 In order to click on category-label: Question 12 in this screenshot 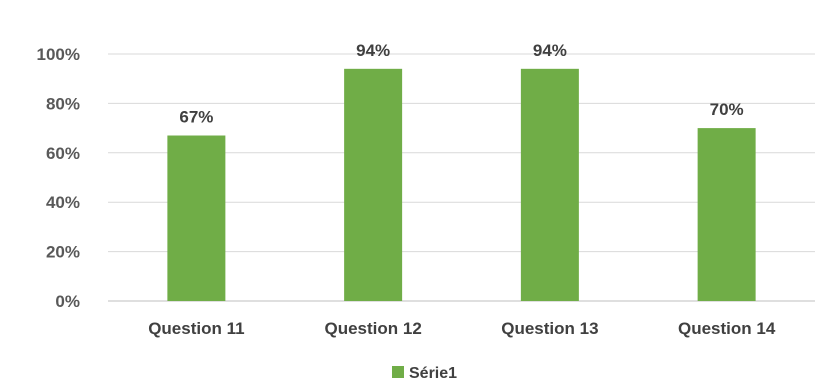, I will do `click(372, 328)`.